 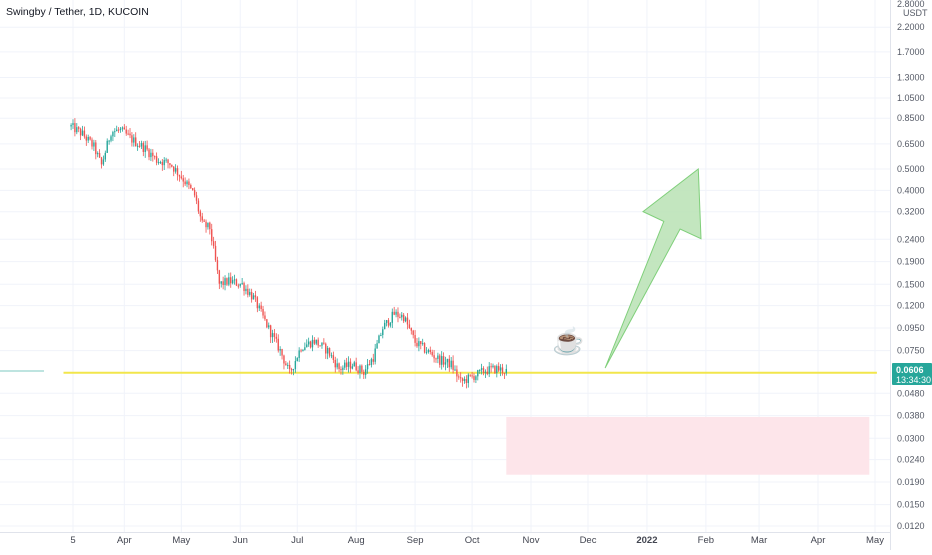 I want to click on last-price-value: 0.0606, so click(x=910, y=370).